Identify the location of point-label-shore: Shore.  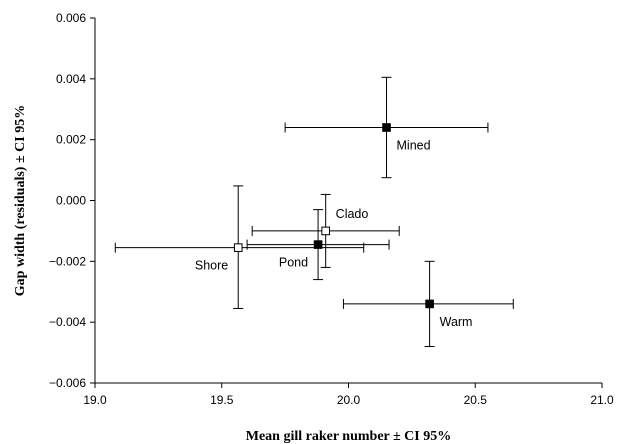
(211, 266).